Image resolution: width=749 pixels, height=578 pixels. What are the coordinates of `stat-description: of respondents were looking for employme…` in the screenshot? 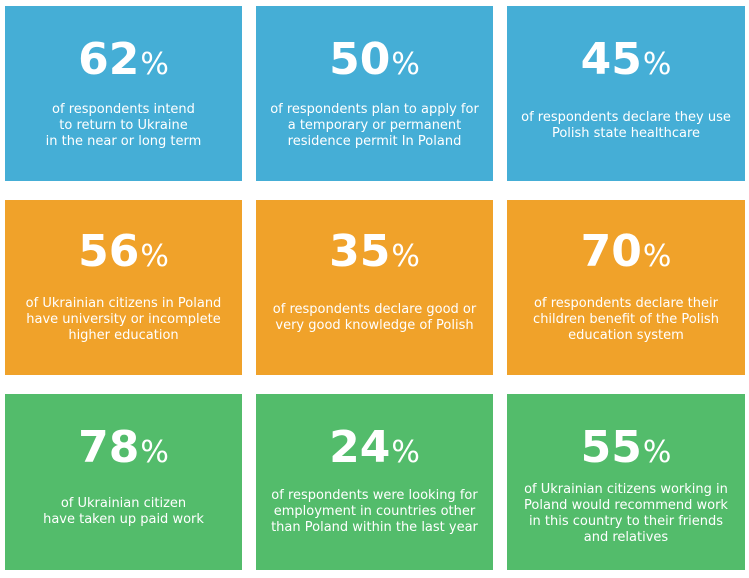 It's located at (374, 511).